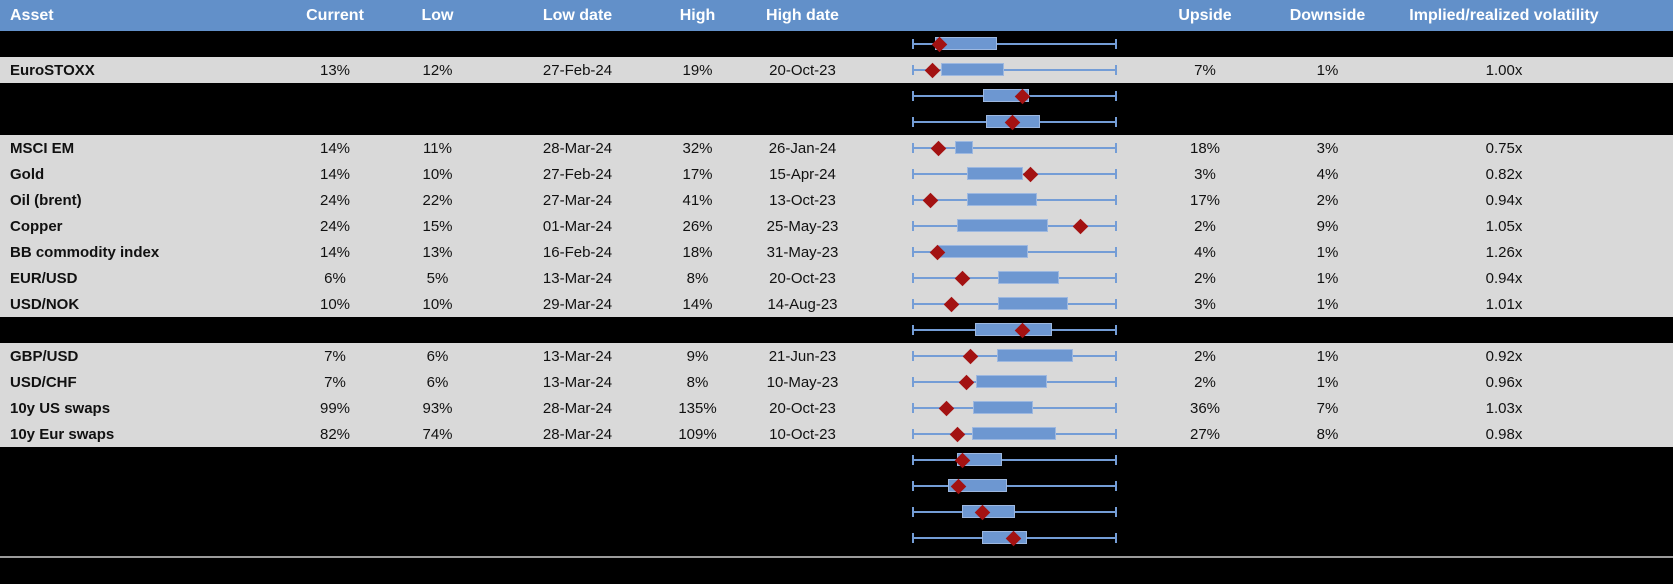  What do you see at coordinates (1327, 200) in the screenshot?
I see `downside-cell: 2%` at bounding box center [1327, 200].